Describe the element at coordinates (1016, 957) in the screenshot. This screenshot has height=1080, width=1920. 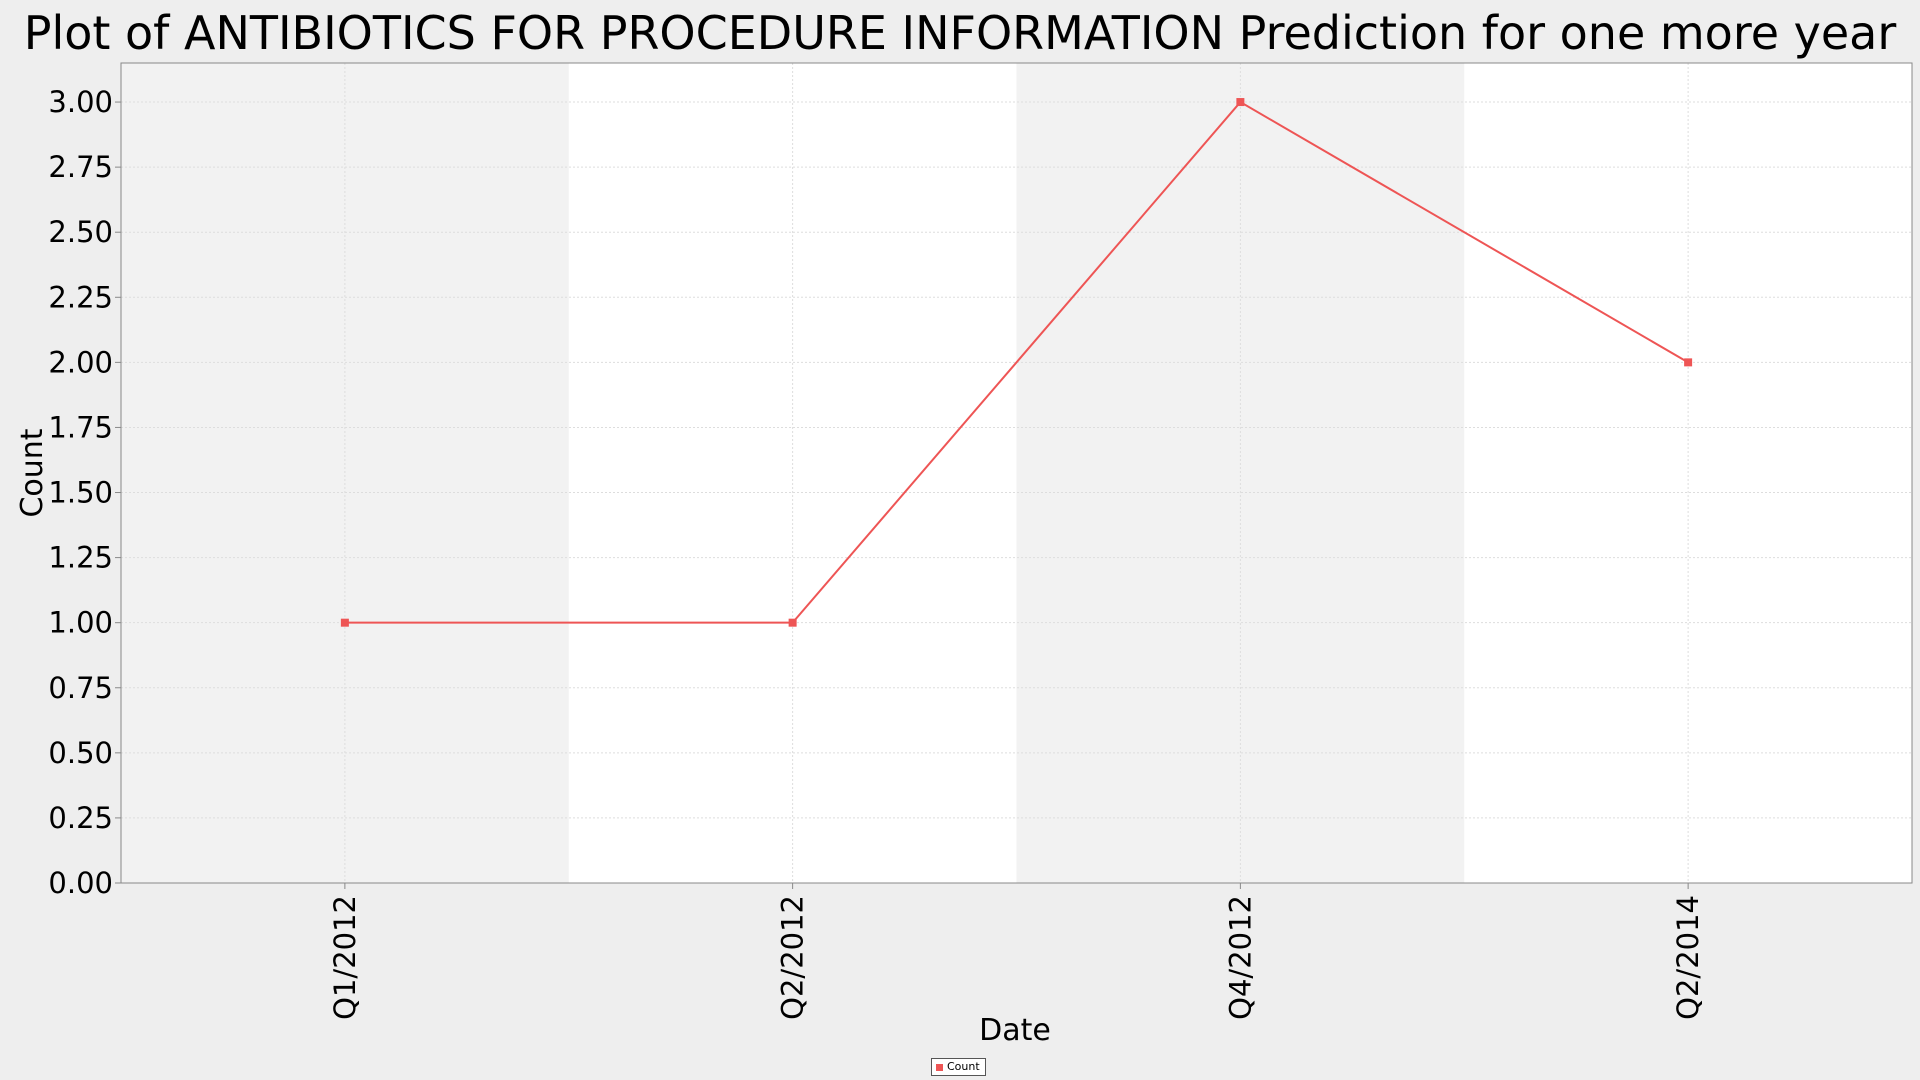
I see `x-tick-labels: Q1/2012 Q2/2012 Q4/2012 Q2/2014` at that location.